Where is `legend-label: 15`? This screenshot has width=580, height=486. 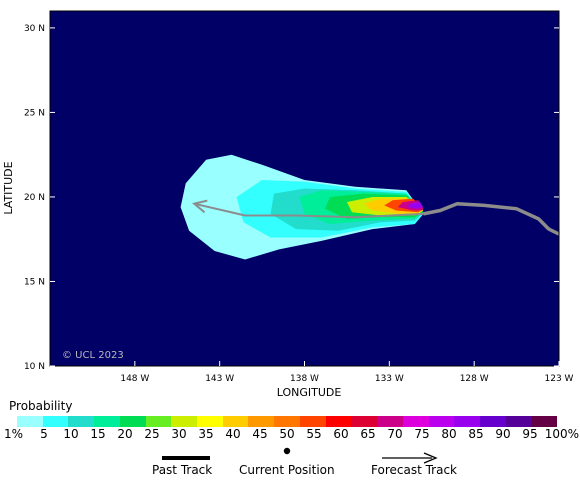
legend-label: 15 is located at coordinates (98, 434).